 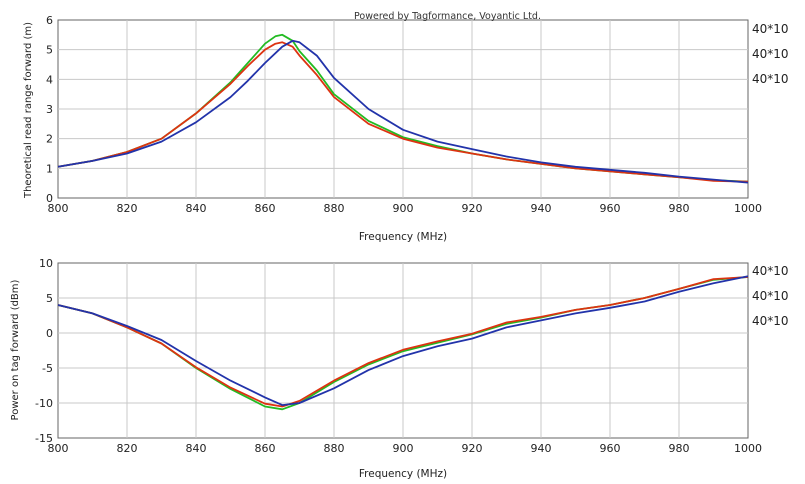 I want to click on top-legend: 40*10 40*10 40*10, so click(x=770, y=54).